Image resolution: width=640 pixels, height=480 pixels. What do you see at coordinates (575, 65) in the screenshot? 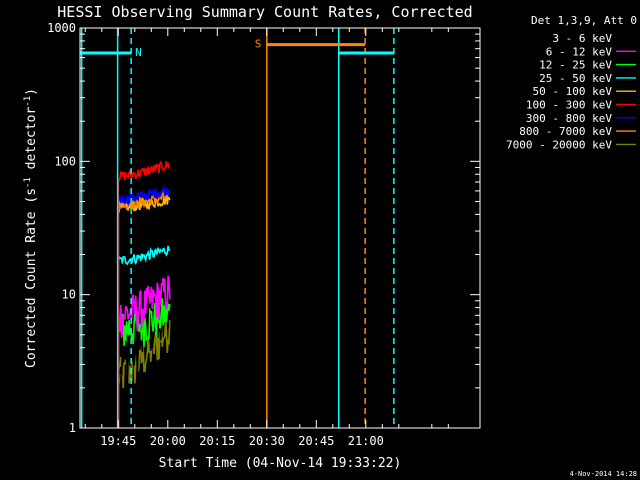
I see `legend-entry-label: 12 - 25 keV` at bounding box center [575, 65].